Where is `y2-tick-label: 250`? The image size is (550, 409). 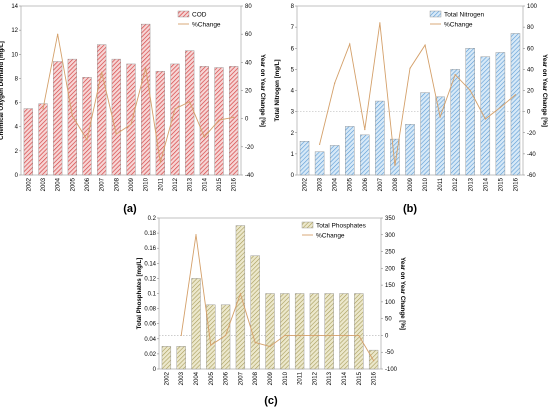 y2-tick-label: 250 is located at coordinates (390, 253).